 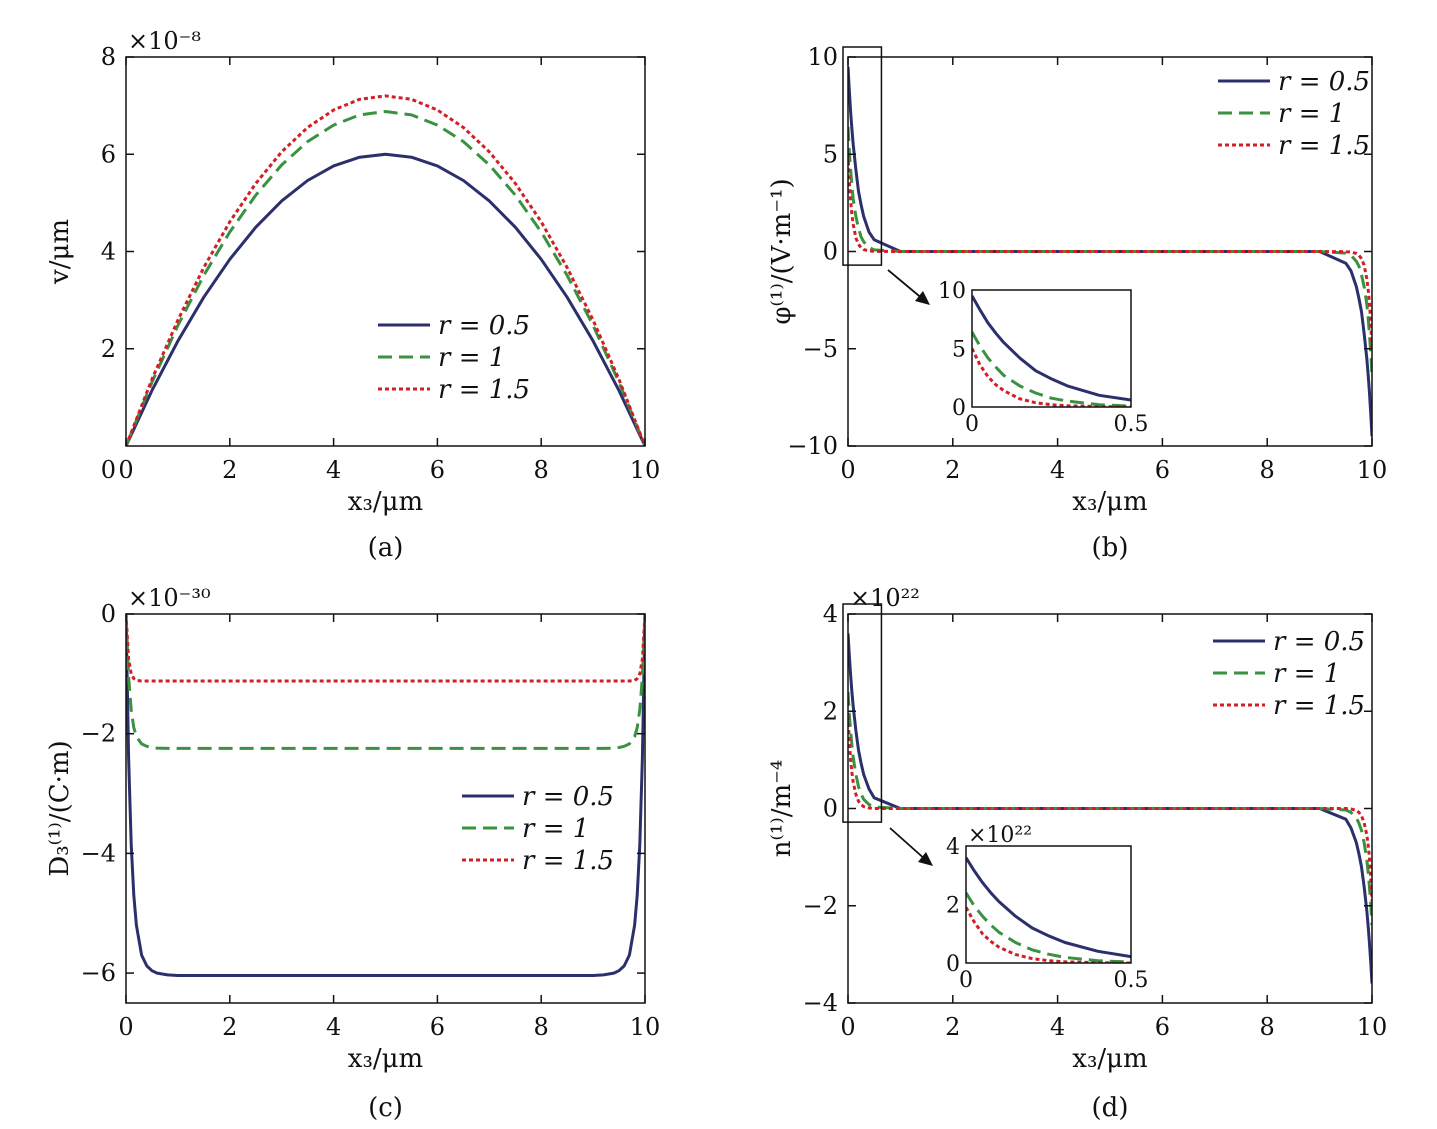 I want to click on y-axis-label: D₃⁽¹⁾/(C·m), so click(x=60, y=808).